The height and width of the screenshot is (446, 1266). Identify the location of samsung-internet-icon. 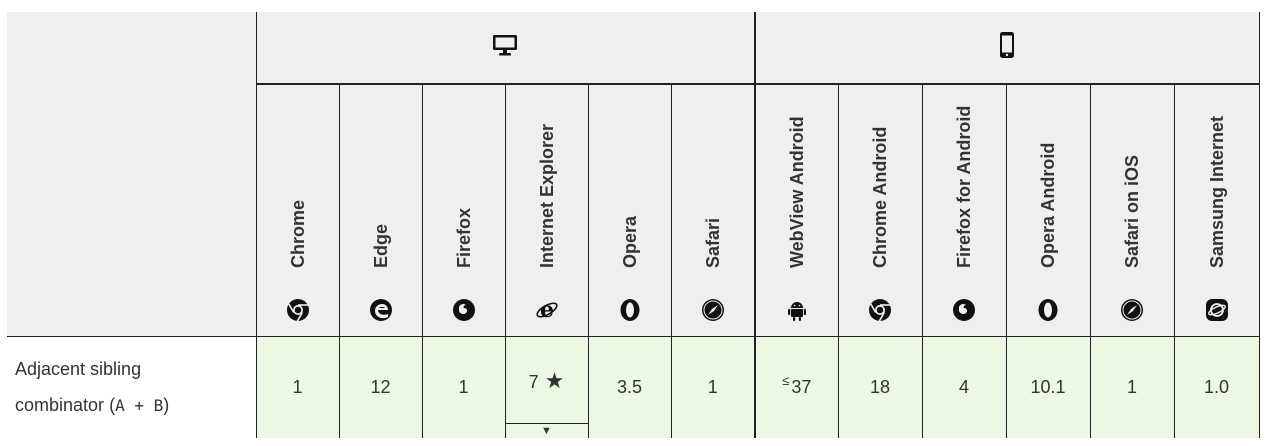
(1216, 310).